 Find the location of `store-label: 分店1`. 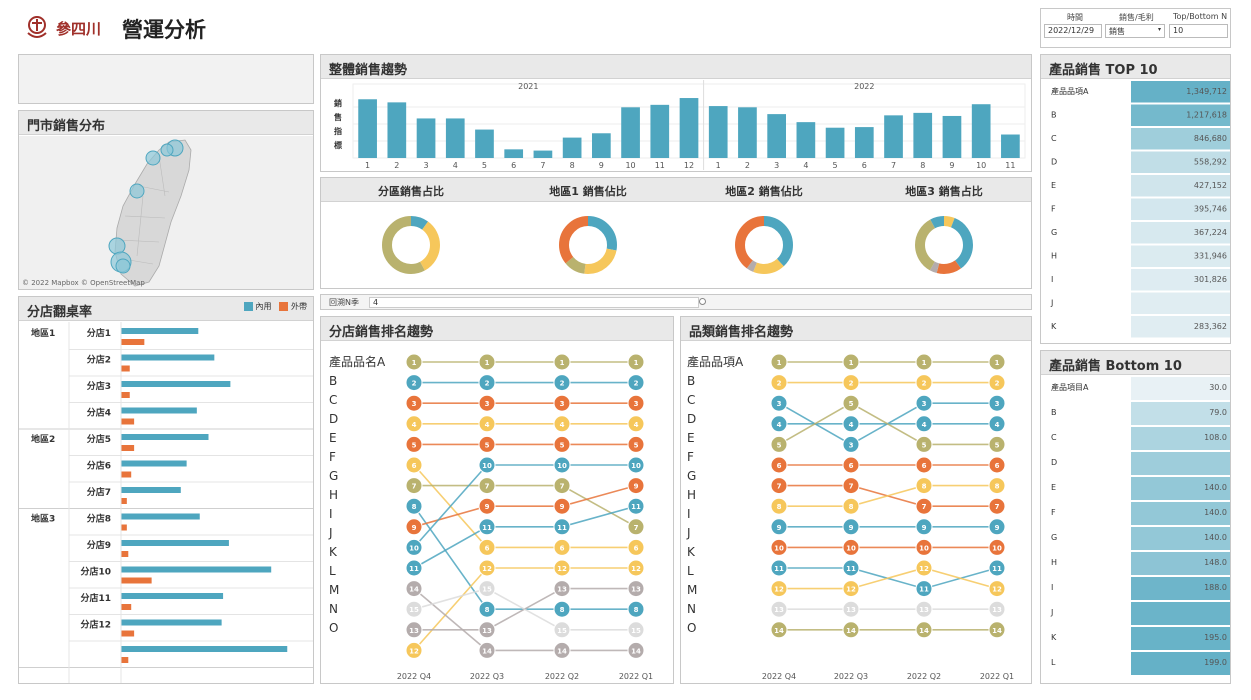

store-label: 分店1 is located at coordinates (99, 333).